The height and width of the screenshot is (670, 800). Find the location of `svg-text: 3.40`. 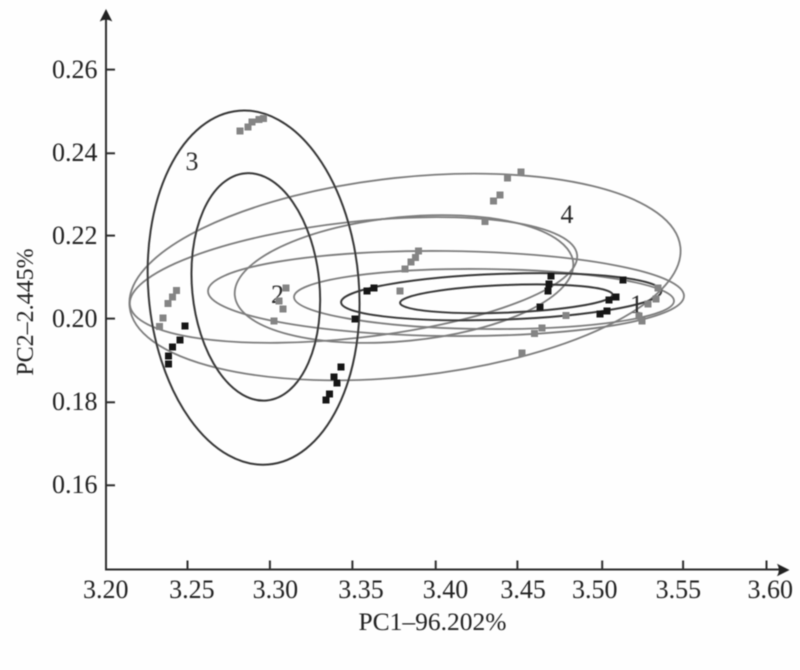

svg-text: 3.40 is located at coordinates (446, 589).